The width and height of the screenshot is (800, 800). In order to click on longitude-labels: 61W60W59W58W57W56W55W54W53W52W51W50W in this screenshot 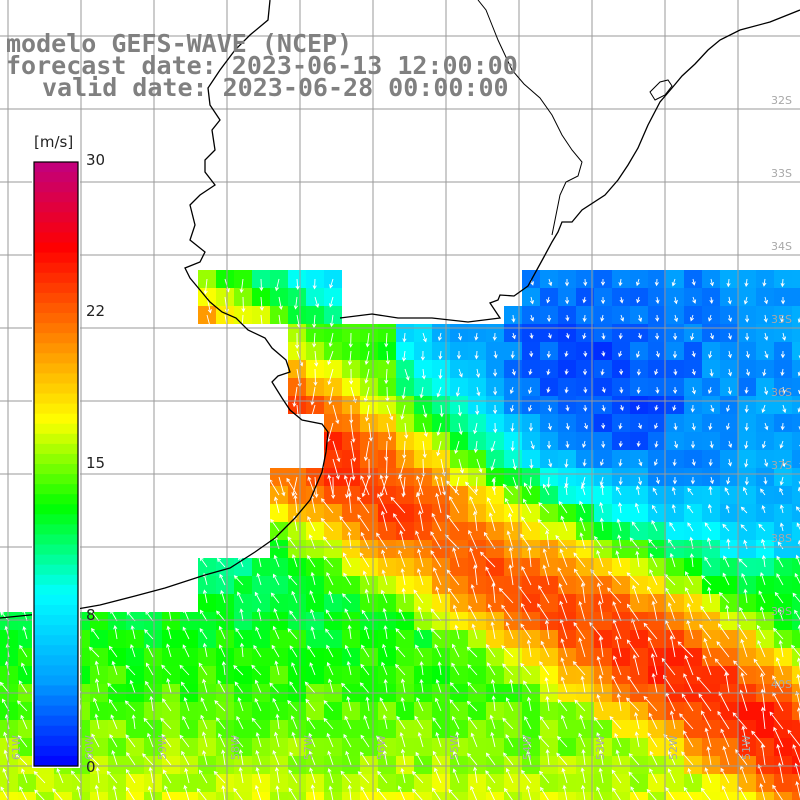, I will do `click(381, 747)`.